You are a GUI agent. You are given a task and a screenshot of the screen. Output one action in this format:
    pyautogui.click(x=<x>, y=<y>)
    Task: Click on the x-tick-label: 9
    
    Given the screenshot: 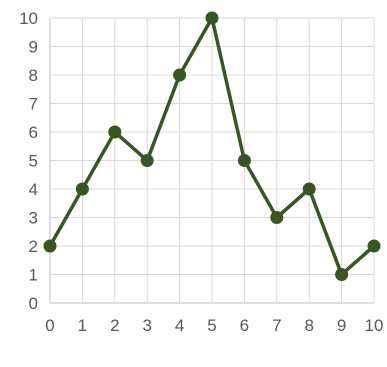 What is the action you would take?
    pyautogui.click(x=341, y=325)
    